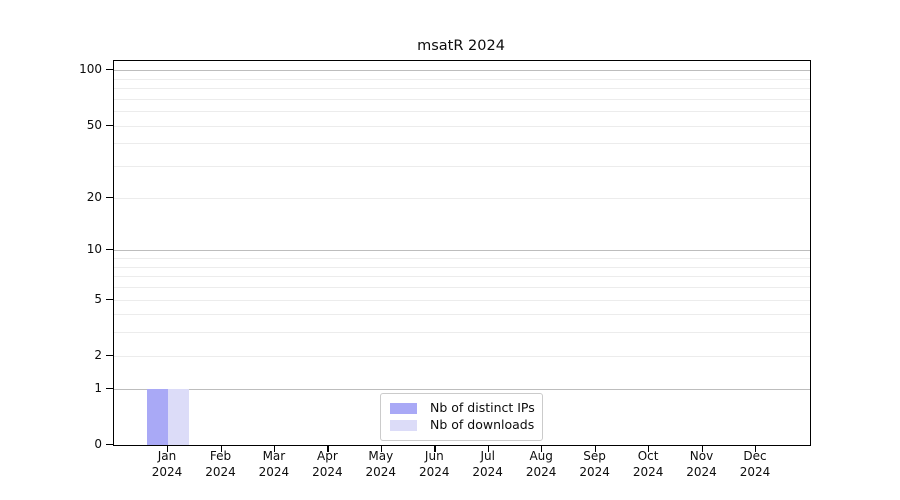 Image resolution: width=900 pixels, height=500 pixels. I want to click on x-tick-oct, so click(649, 448).